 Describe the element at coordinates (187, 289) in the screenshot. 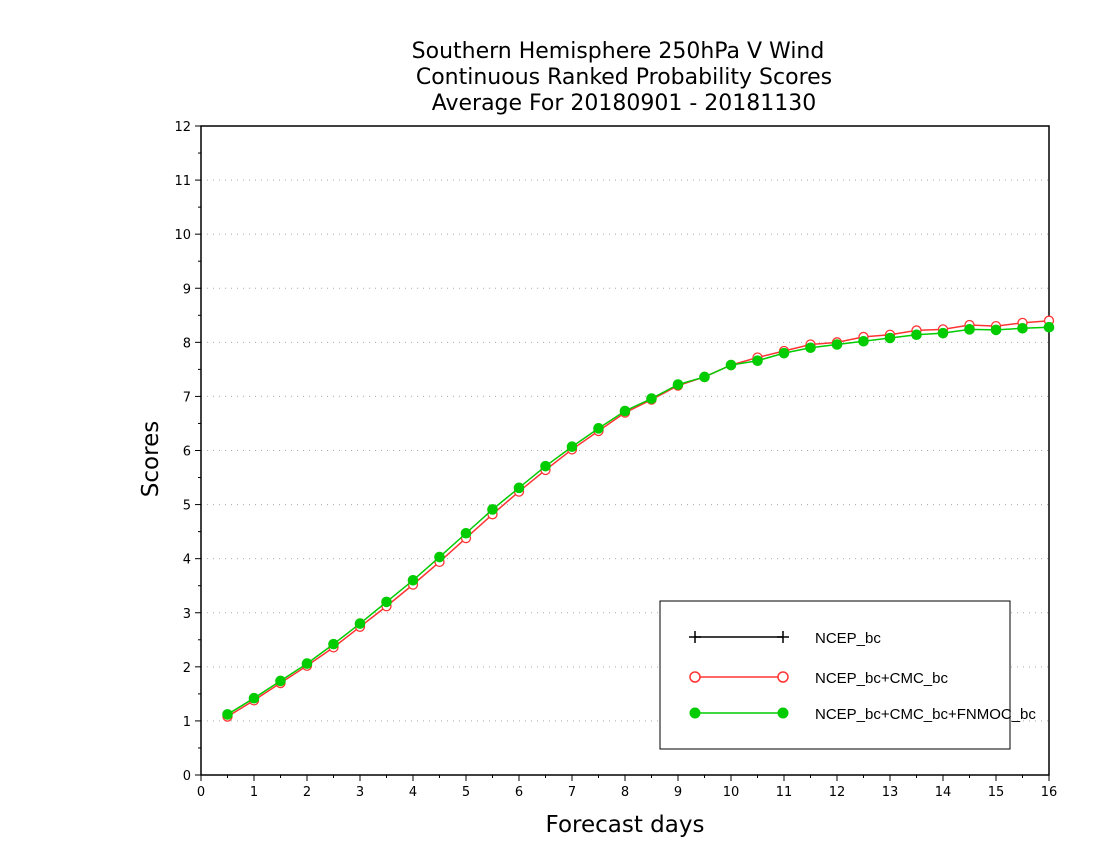

I see `y-tick-label: 9` at that location.